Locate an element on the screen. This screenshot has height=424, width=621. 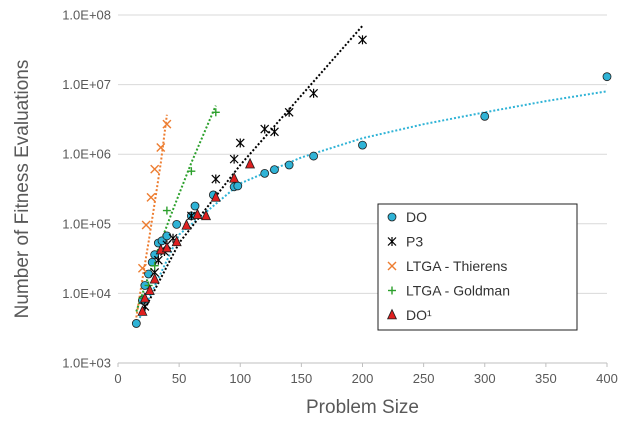
legend-item: DO is located at coordinates (407, 217).